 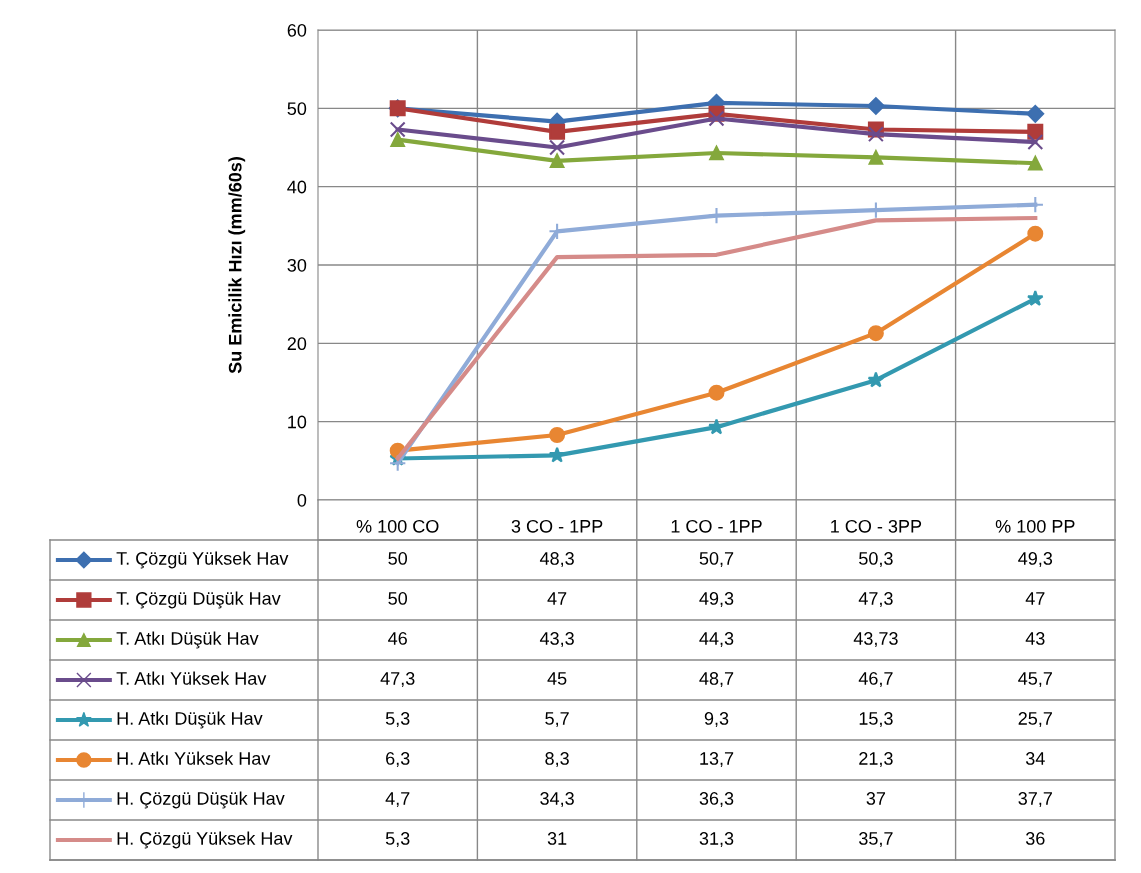 I want to click on legend-label: H. Atkı Yüksek Hav, so click(x=194, y=758).